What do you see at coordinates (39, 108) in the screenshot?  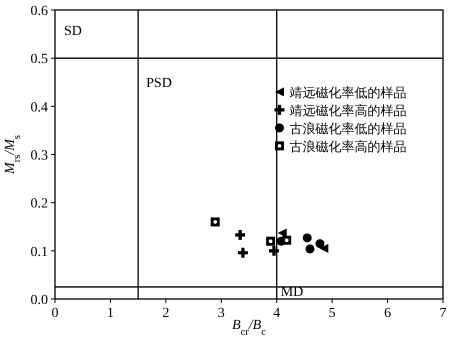 I see `y-tick-label: 0.4` at bounding box center [39, 108].